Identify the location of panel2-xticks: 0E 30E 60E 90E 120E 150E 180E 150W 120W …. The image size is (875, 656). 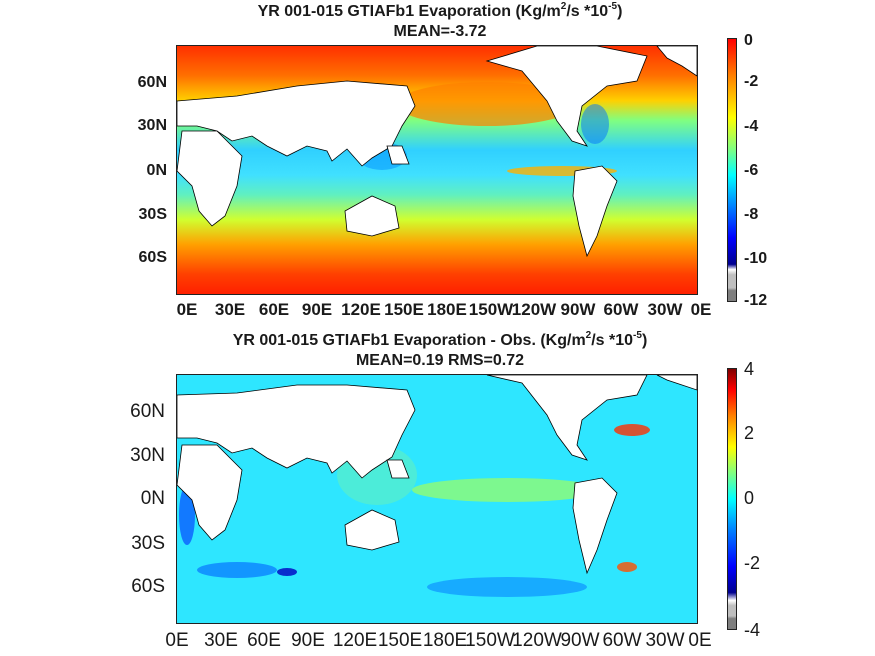
(440, 642).